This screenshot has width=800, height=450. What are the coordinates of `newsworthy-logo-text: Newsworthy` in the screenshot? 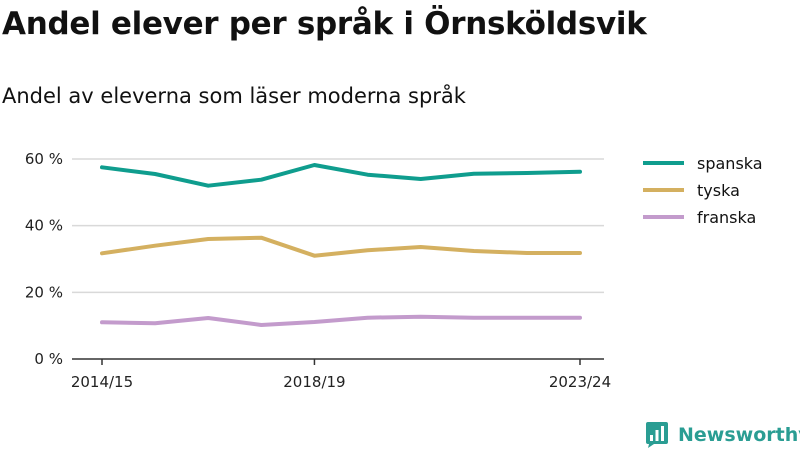 It's located at (739, 435).